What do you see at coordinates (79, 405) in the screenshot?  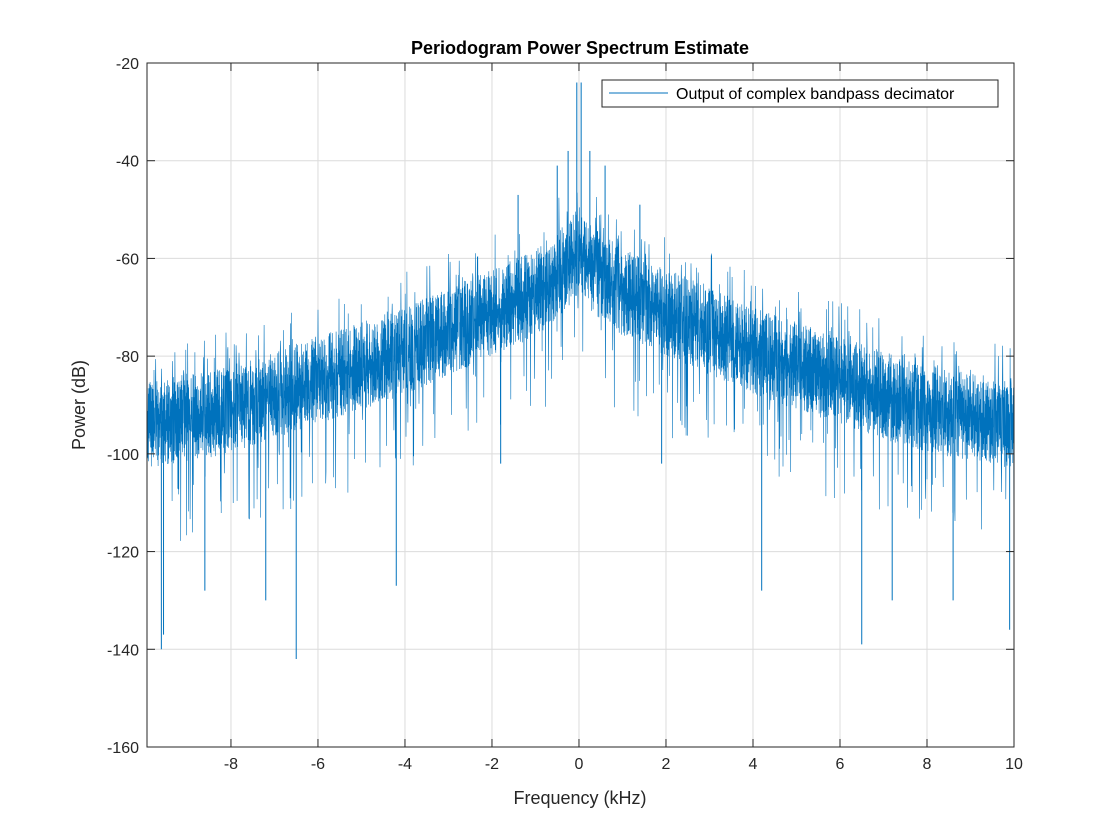 I see `y-axis-label: Power (dB)` at bounding box center [79, 405].